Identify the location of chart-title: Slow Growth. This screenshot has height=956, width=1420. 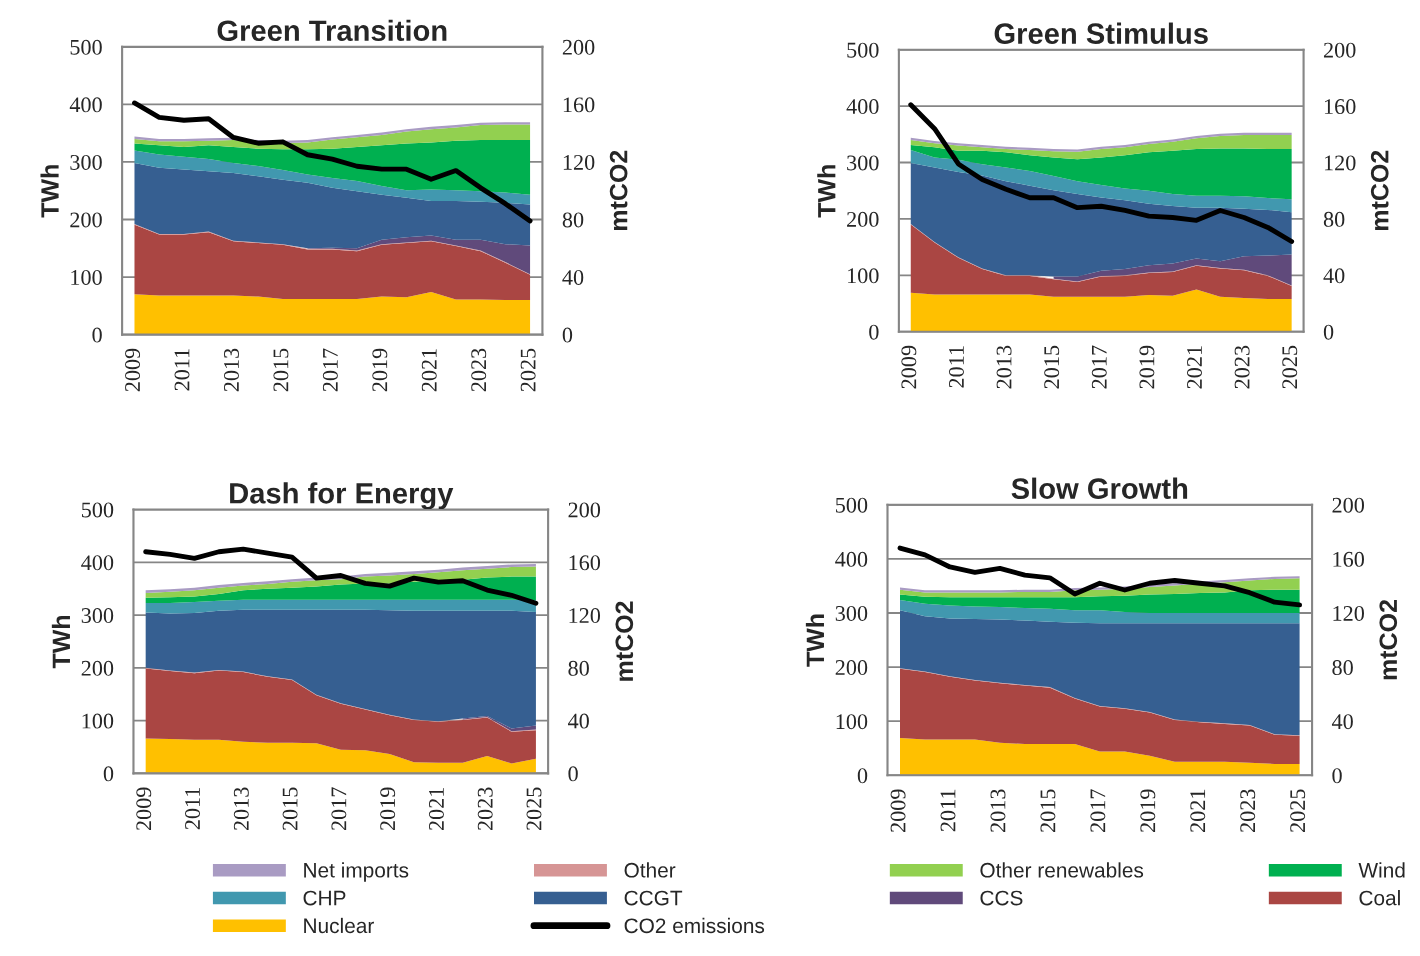
(1099, 488).